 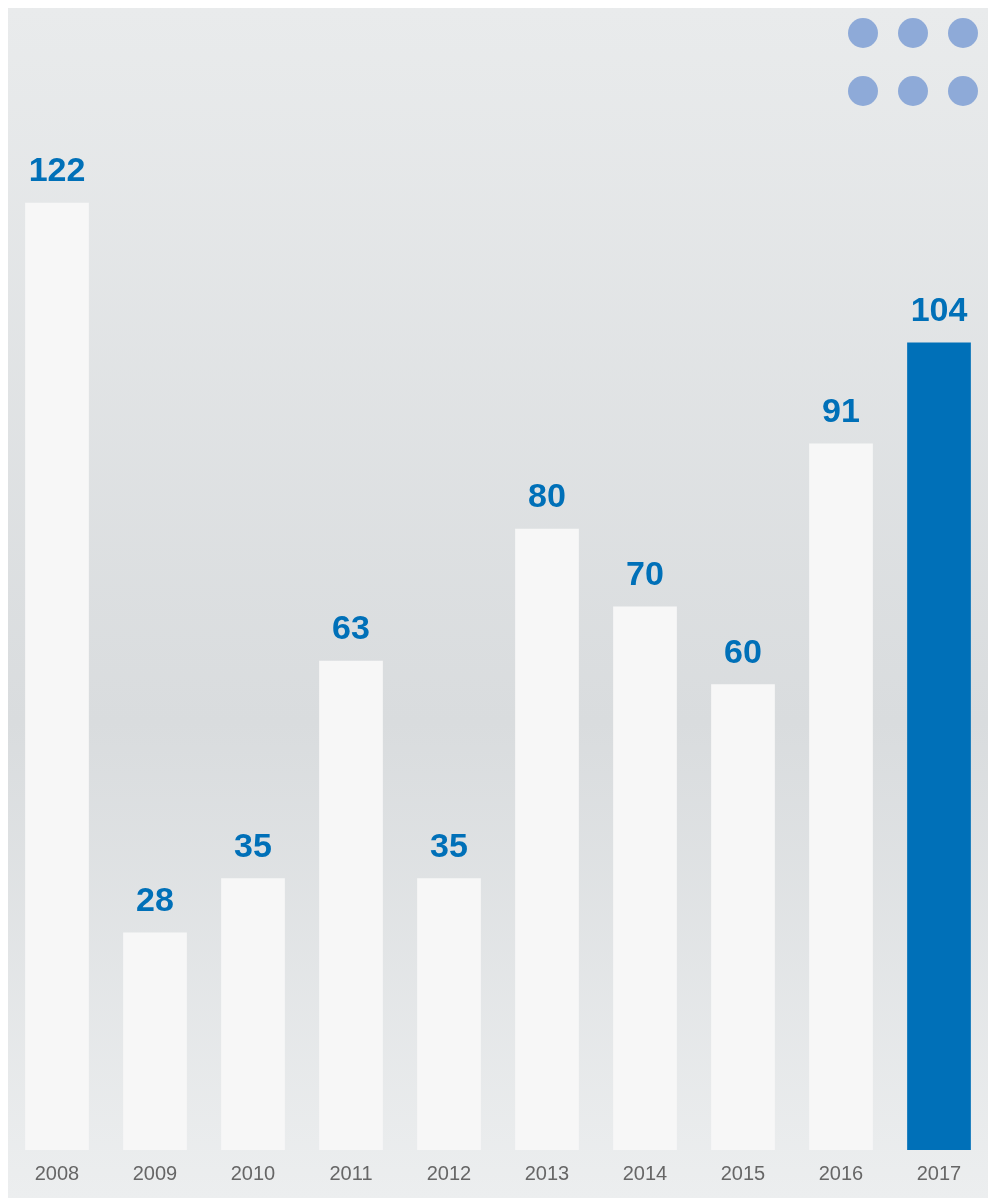 I want to click on data-label: 80, so click(x=547, y=495).